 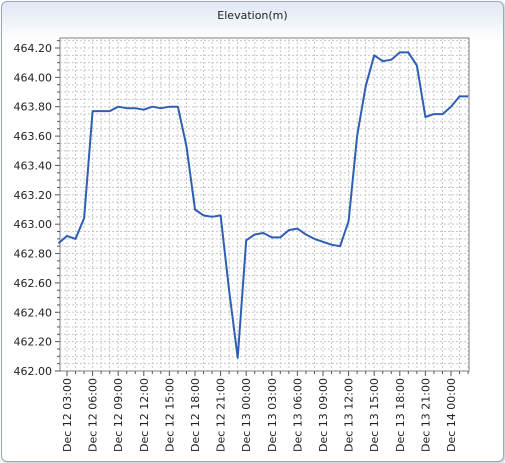 I want to click on y-tick-label: 464.20, so click(x=33, y=48).